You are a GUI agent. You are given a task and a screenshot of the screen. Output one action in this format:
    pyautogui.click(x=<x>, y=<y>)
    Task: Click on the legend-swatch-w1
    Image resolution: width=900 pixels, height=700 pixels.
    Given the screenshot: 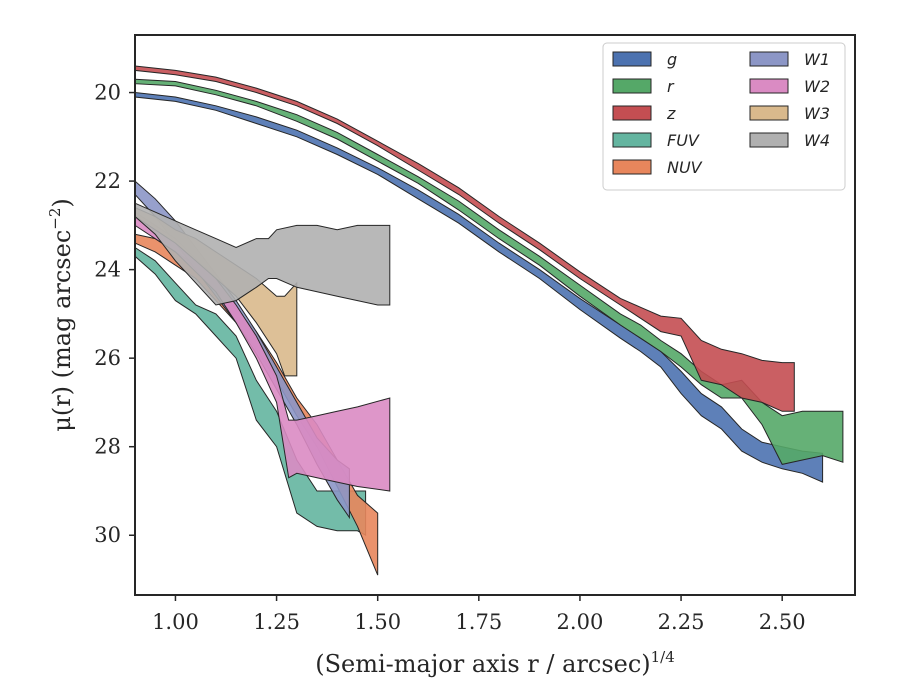 What is the action you would take?
    pyautogui.click(x=769, y=59)
    